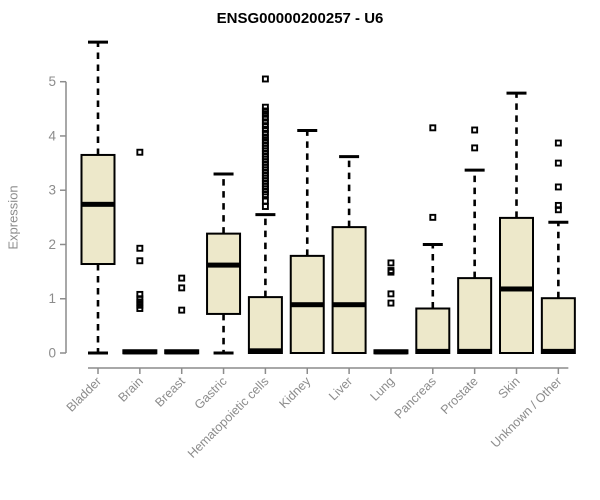 Image resolution: width=600 pixels, height=500 pixels. Describe the element at coordinates (558, 325) in the screenshot. I see `box-unknown-other` at that location.